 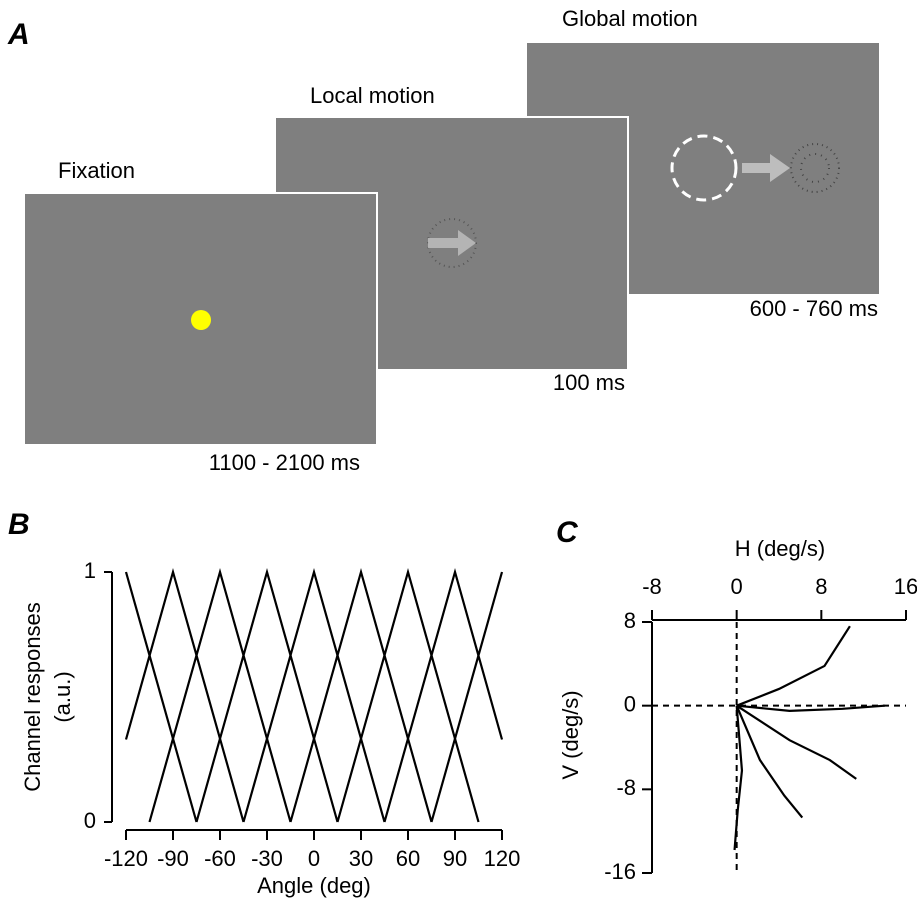 What do you see at coordinates (455, 858) in the screenshot?
I see `x-tick-label: 90` at bounding box center [455, 858].